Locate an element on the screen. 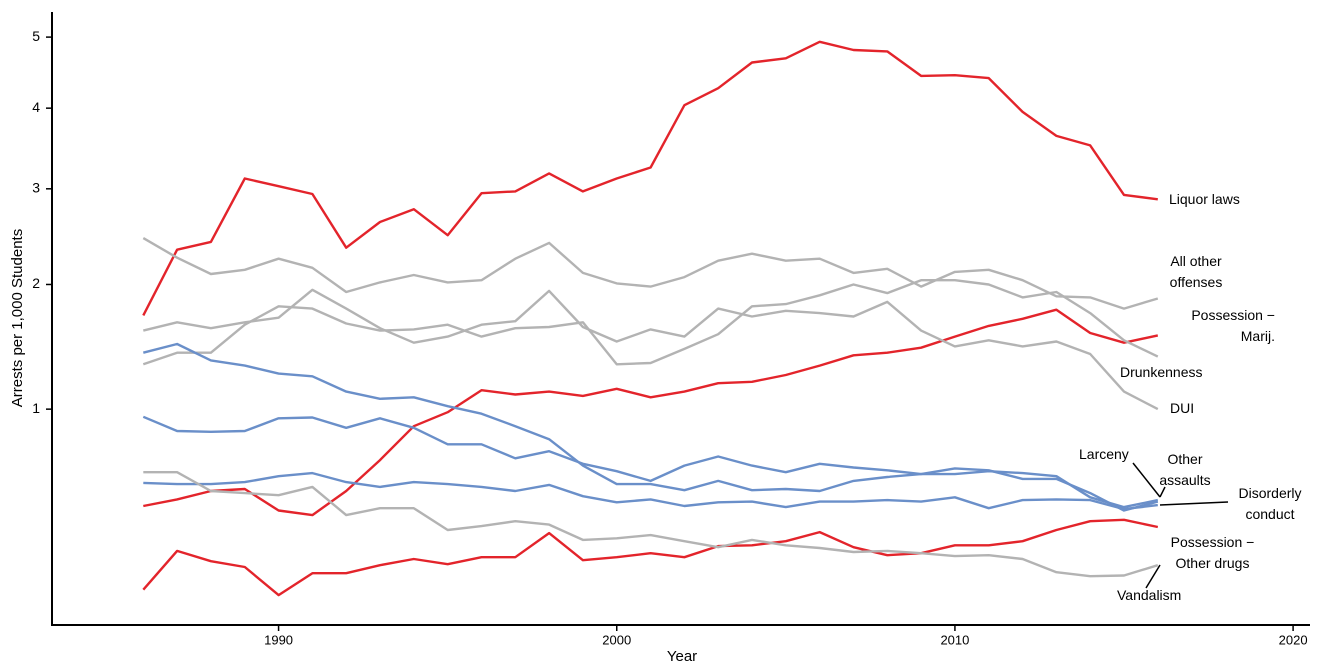  series-label: All other offenses is located at coordinates (1196, 271).